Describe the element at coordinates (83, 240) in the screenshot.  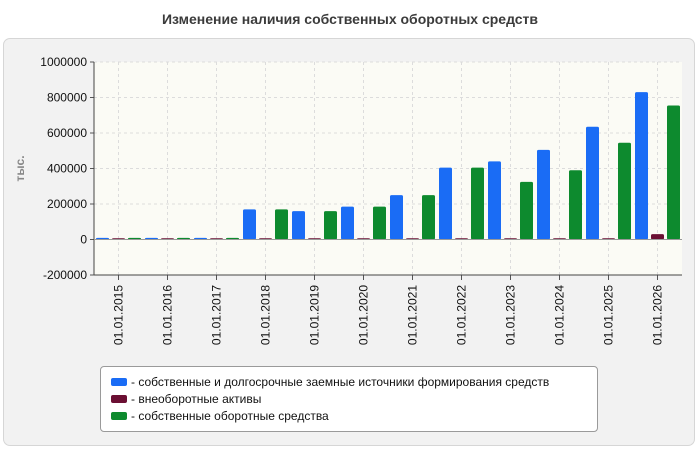
I see `y-tick-label: 0` at that location.